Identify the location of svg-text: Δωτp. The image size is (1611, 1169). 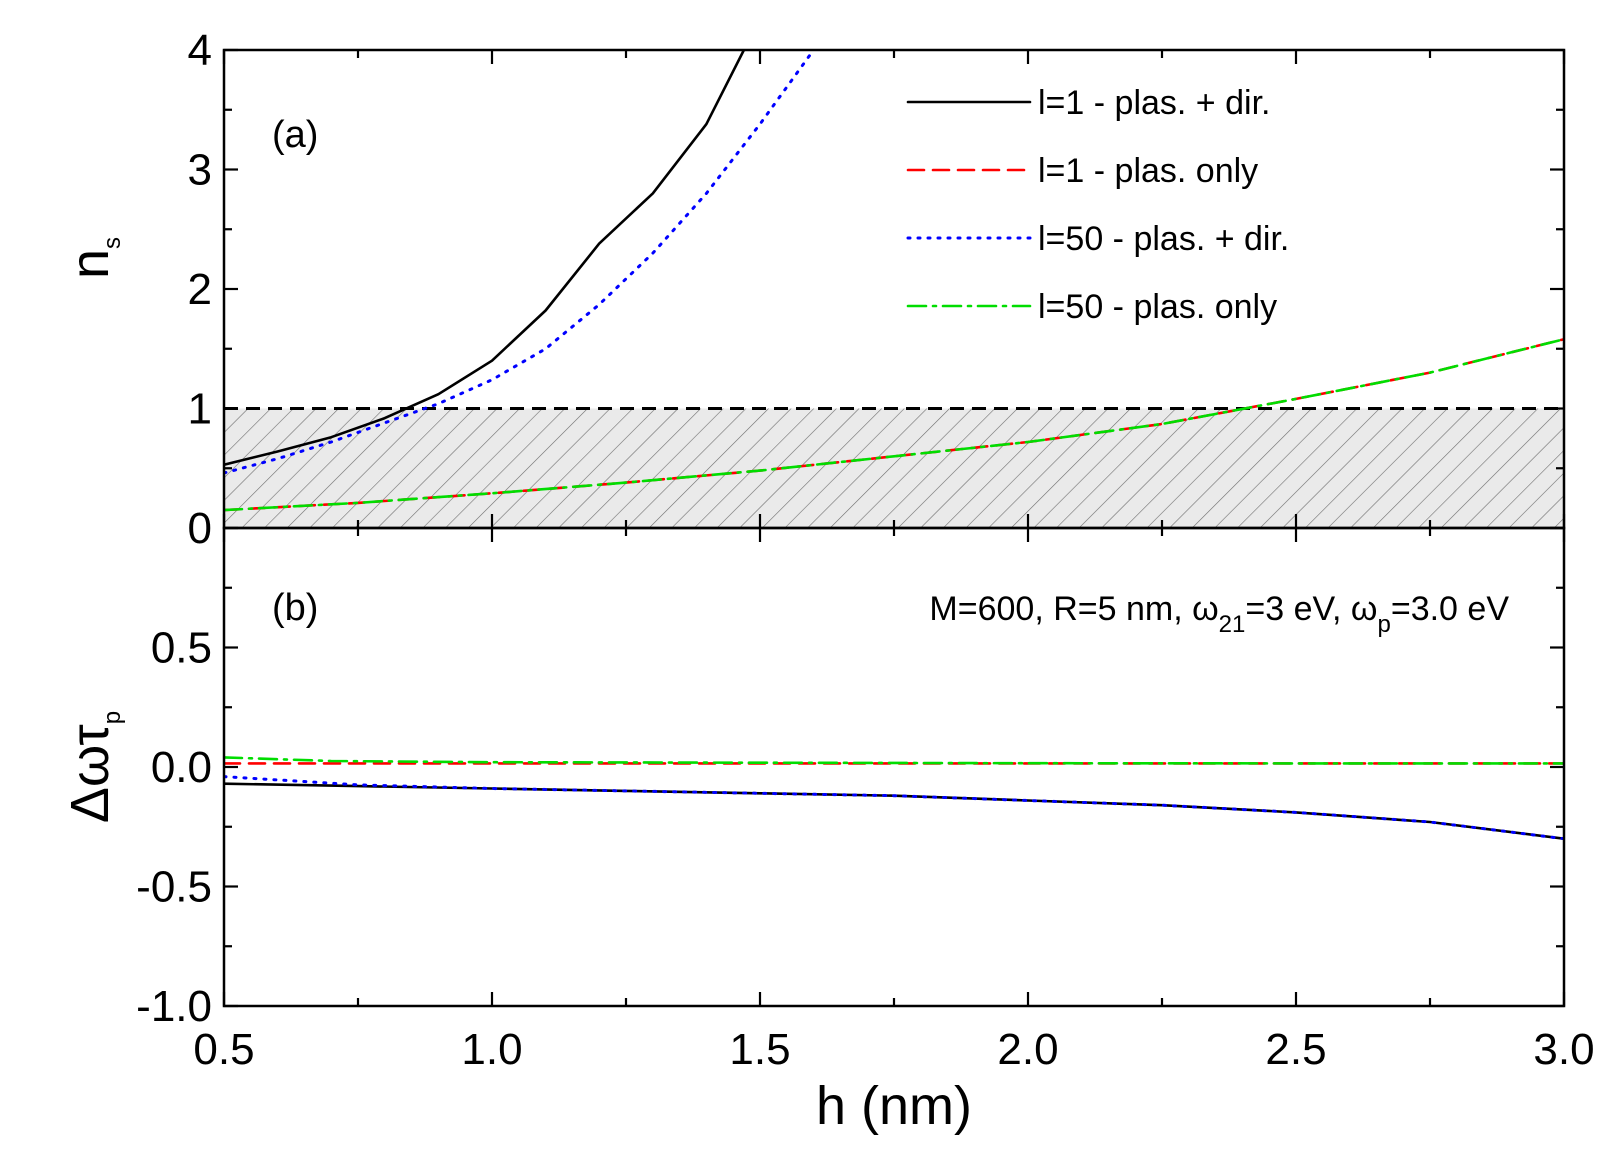
(93, 767).